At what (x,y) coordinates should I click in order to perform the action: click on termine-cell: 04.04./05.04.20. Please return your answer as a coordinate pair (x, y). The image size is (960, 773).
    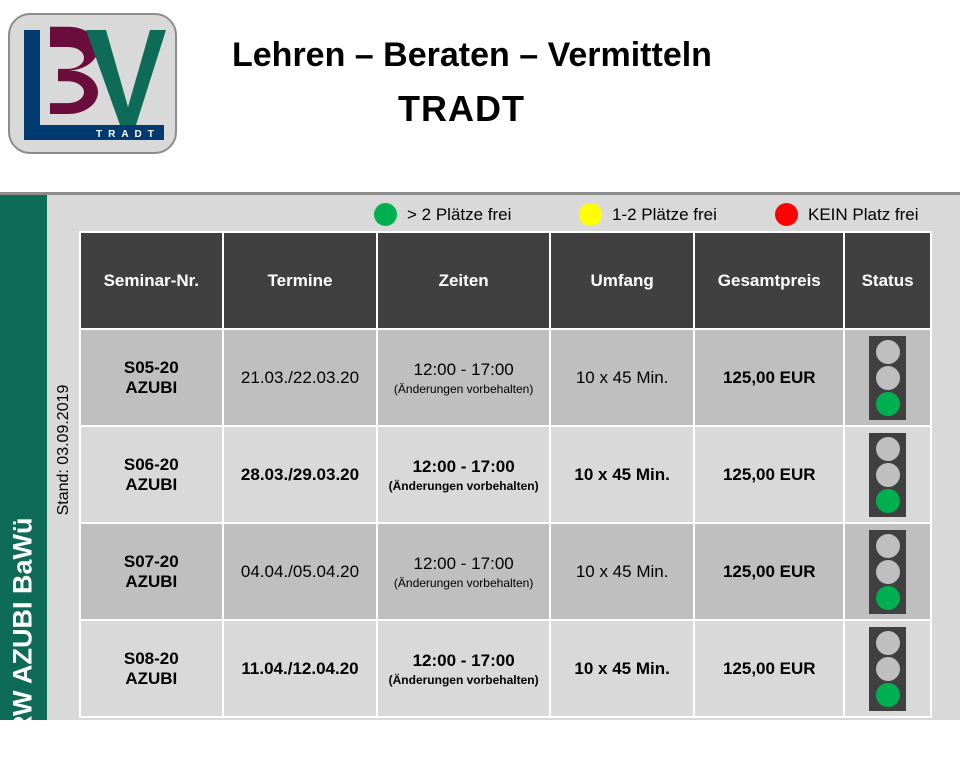
    Looking at the image, I should click on (300, 571).